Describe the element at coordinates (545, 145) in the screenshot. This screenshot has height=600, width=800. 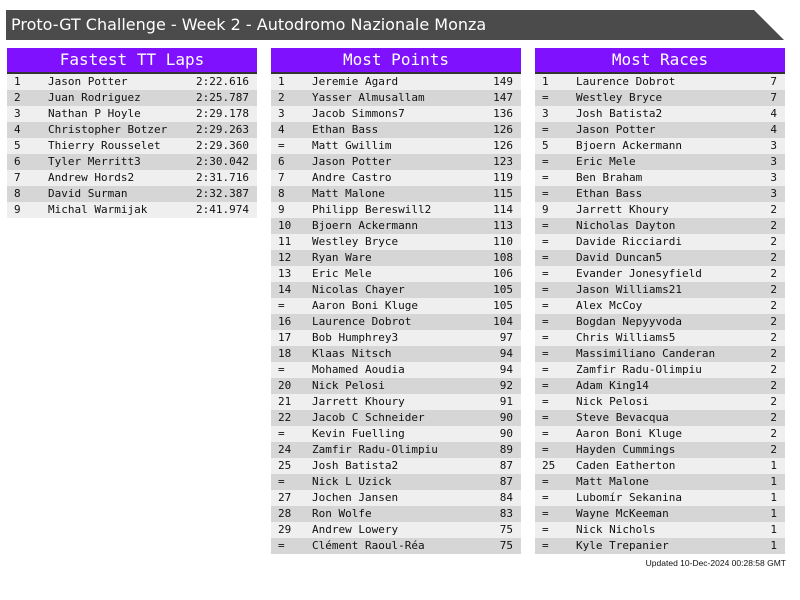
I see `rank-cell: 5` at that location.